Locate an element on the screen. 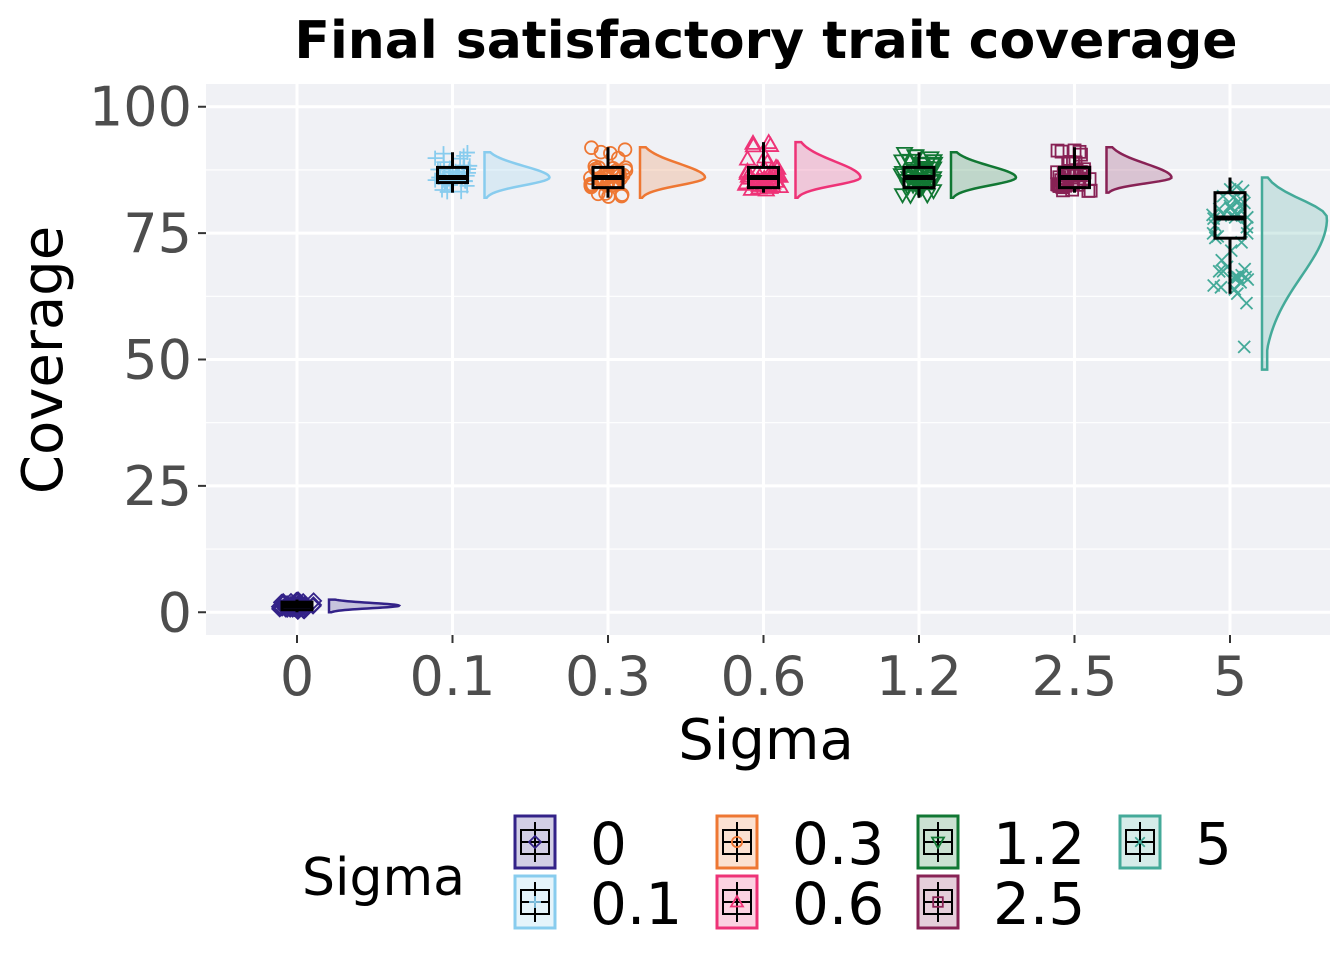 The height and width of the screenshot is (960, 1344). x-tick-label: 0.3 is located at coordinates (608, 676).